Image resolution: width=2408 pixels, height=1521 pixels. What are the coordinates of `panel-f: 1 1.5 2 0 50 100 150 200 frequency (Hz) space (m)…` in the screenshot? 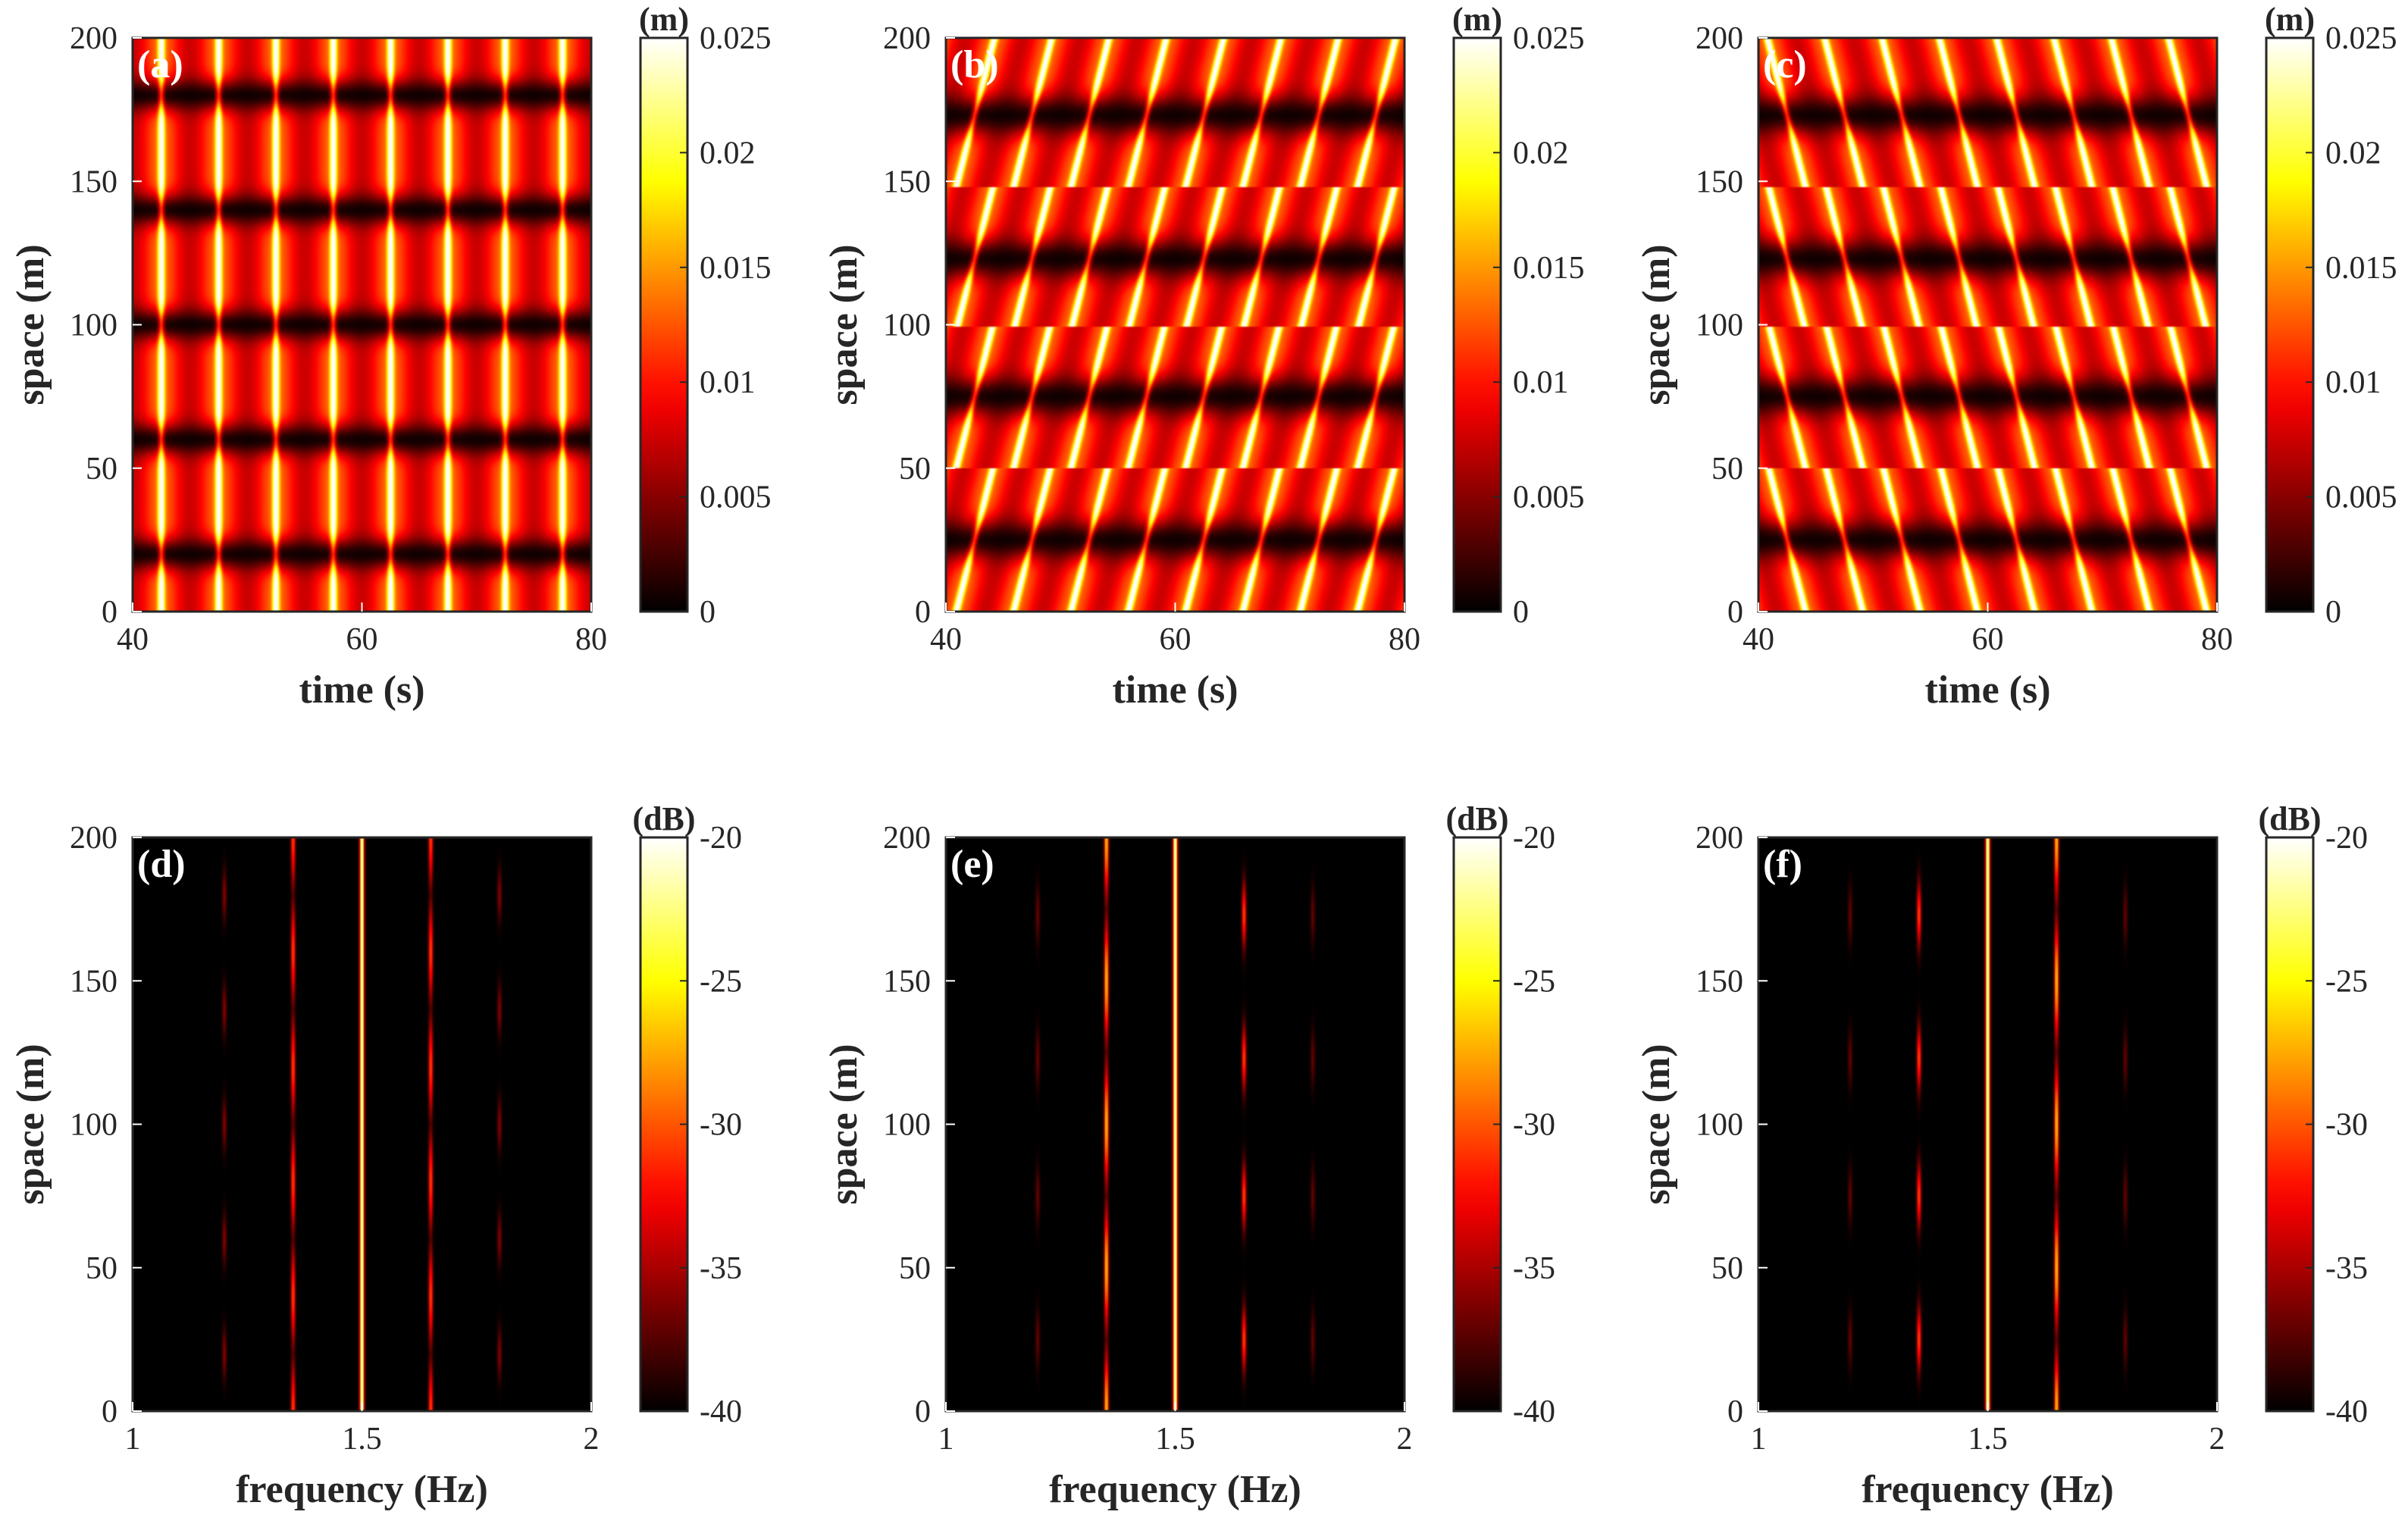 It's located at (2001, 1155).